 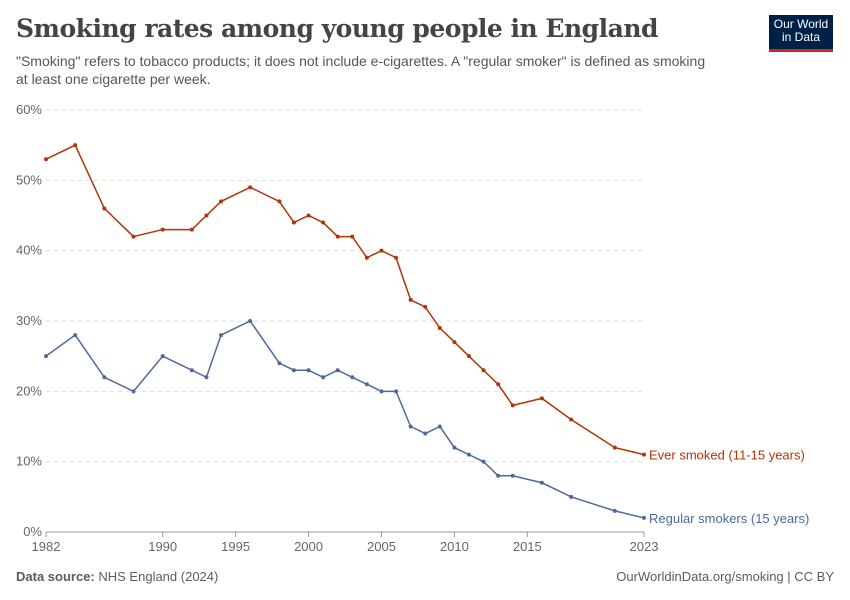 What do you see at coordinates (381, 546) in the screenshot?
I see `x-tick-label: 2005` at bounding box center [381, 546].